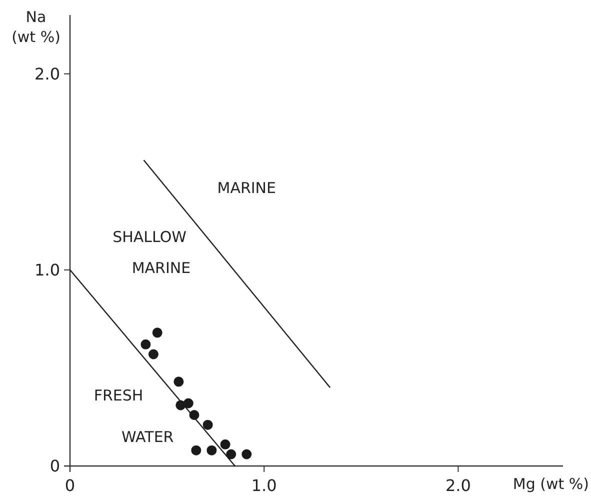 The width and height of the screenshot is (591, 504). I want to click on x-tick-label: 1.0, so click(264, 485).